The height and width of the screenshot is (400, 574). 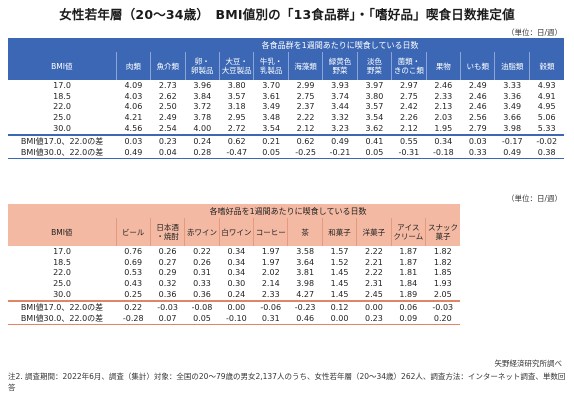 I want to click on table-cell: 4.93, so click(x=546, y=85).